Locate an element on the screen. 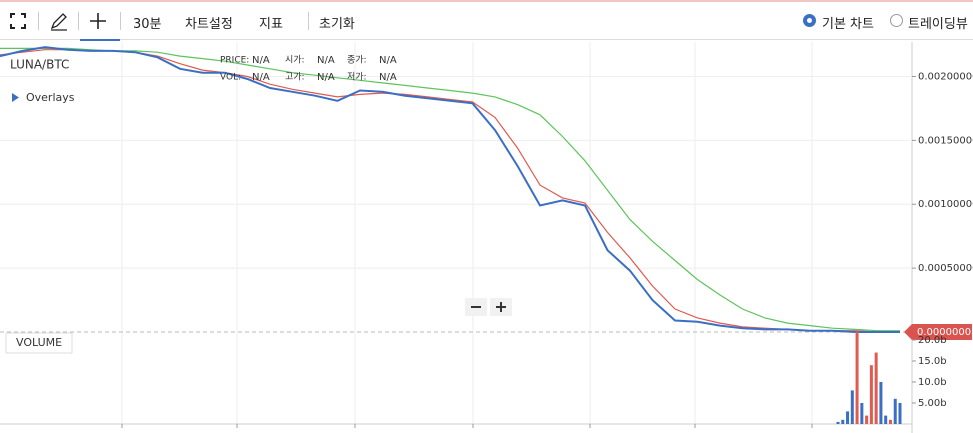 The height and width of the screenshot is (433, 973). y-tick-label: 10.0b is located at coordinates (932, 382).